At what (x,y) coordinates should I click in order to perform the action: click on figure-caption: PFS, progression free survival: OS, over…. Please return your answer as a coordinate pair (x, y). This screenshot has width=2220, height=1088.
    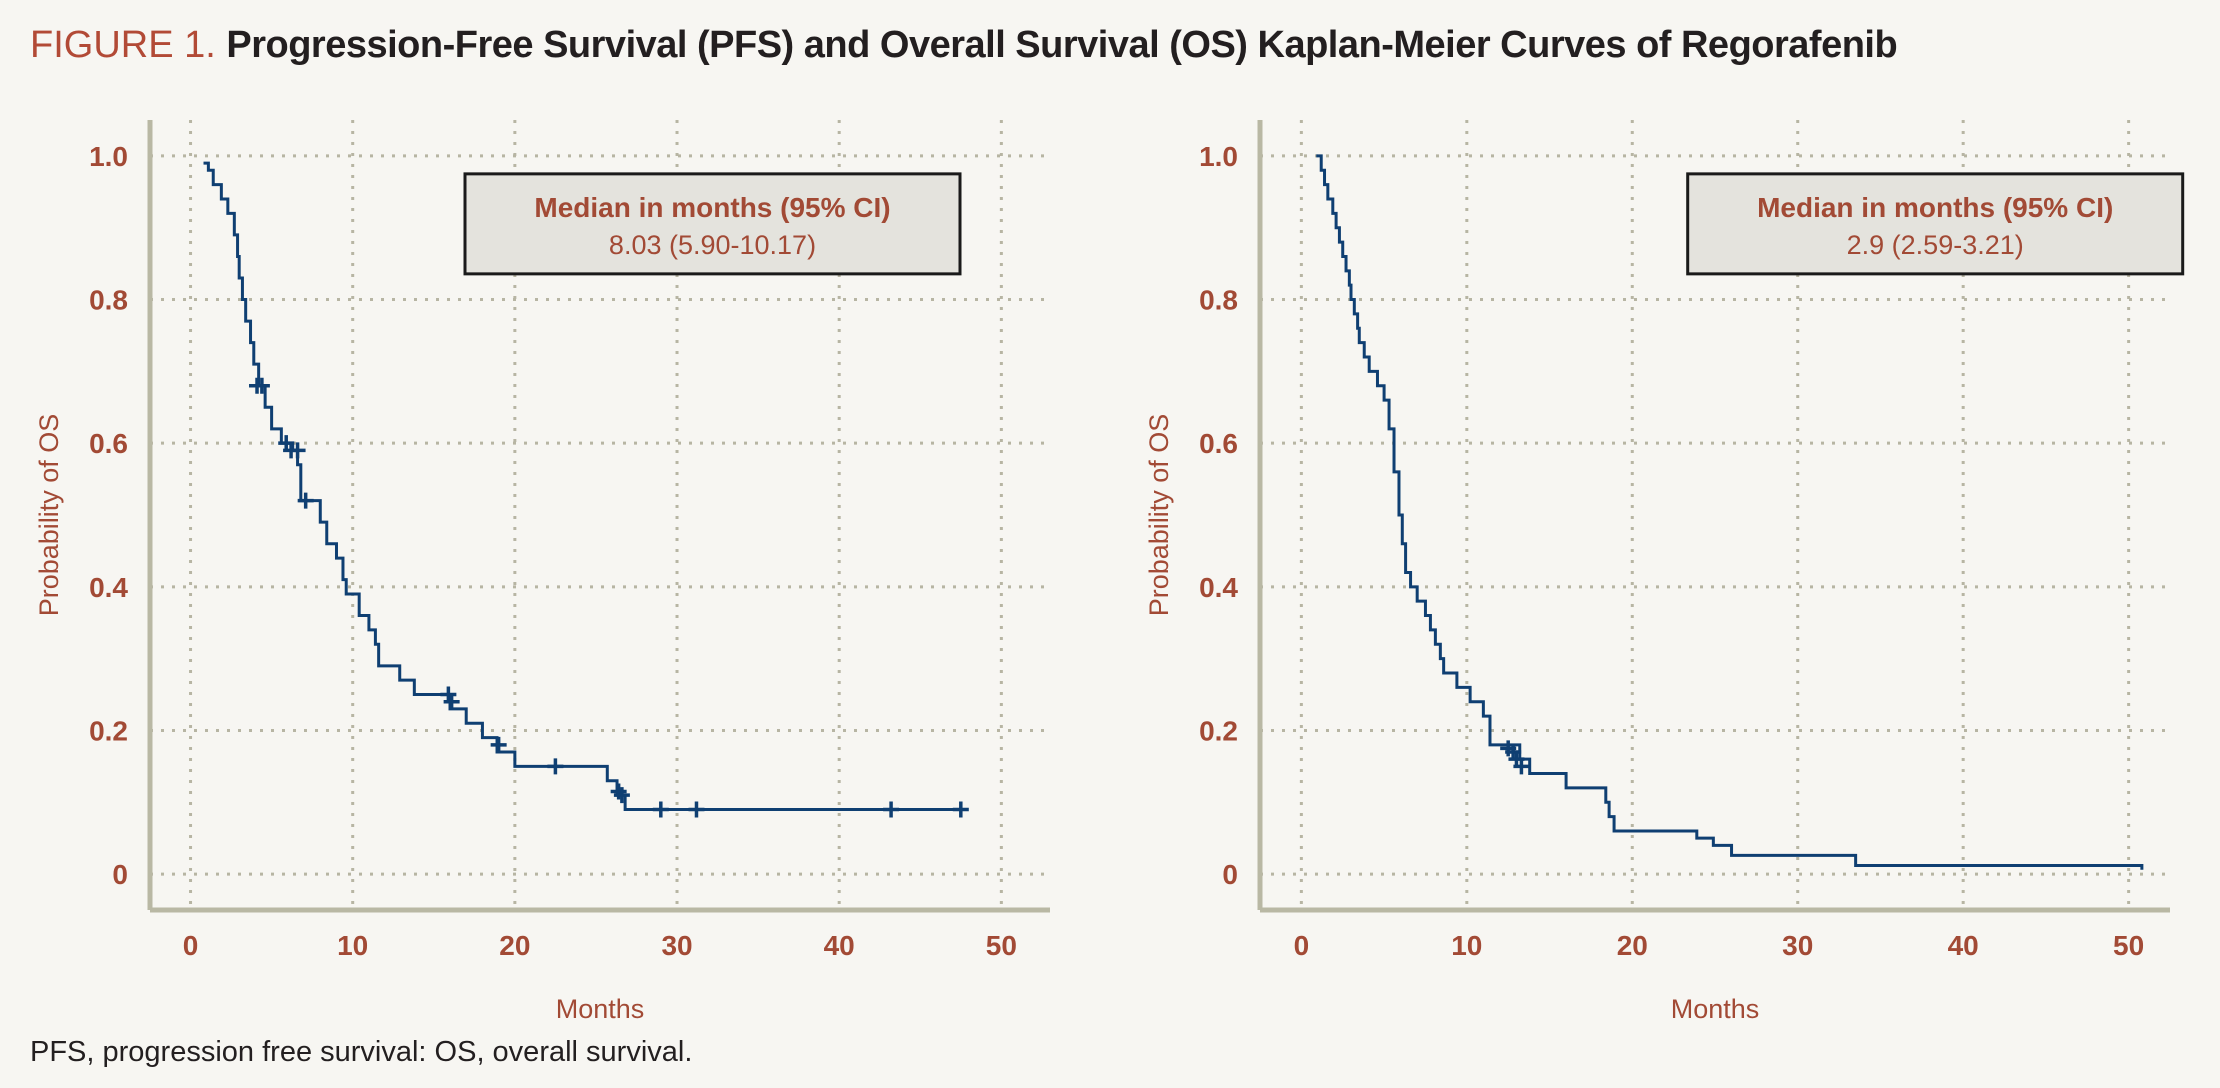
    Looking at the image, I should click on (361, 1052).